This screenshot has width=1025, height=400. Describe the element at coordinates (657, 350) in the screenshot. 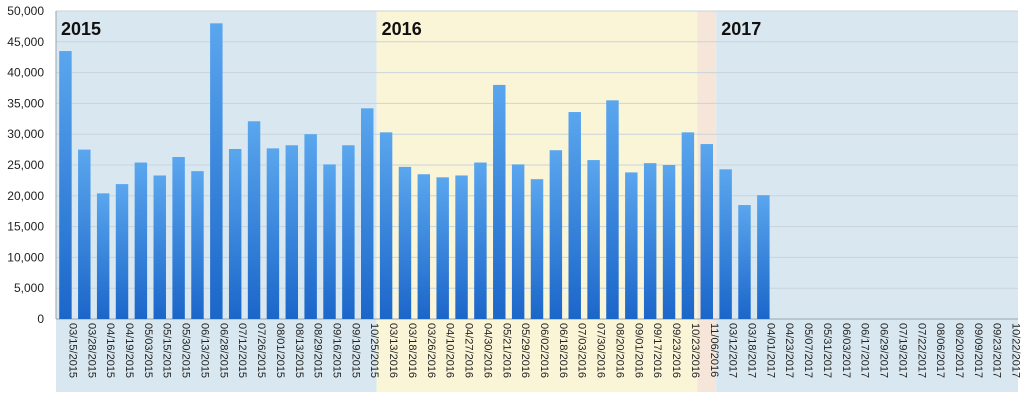

I see `x-tick-label: 09/17/2016` at that location.